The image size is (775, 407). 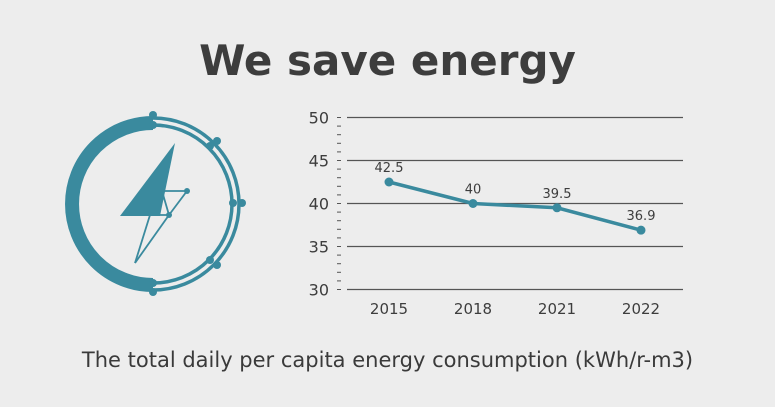 What do you see at coordinates (473, 190) in the screenshot?
I see `data-label: 40` at bounding box center [473, 190].